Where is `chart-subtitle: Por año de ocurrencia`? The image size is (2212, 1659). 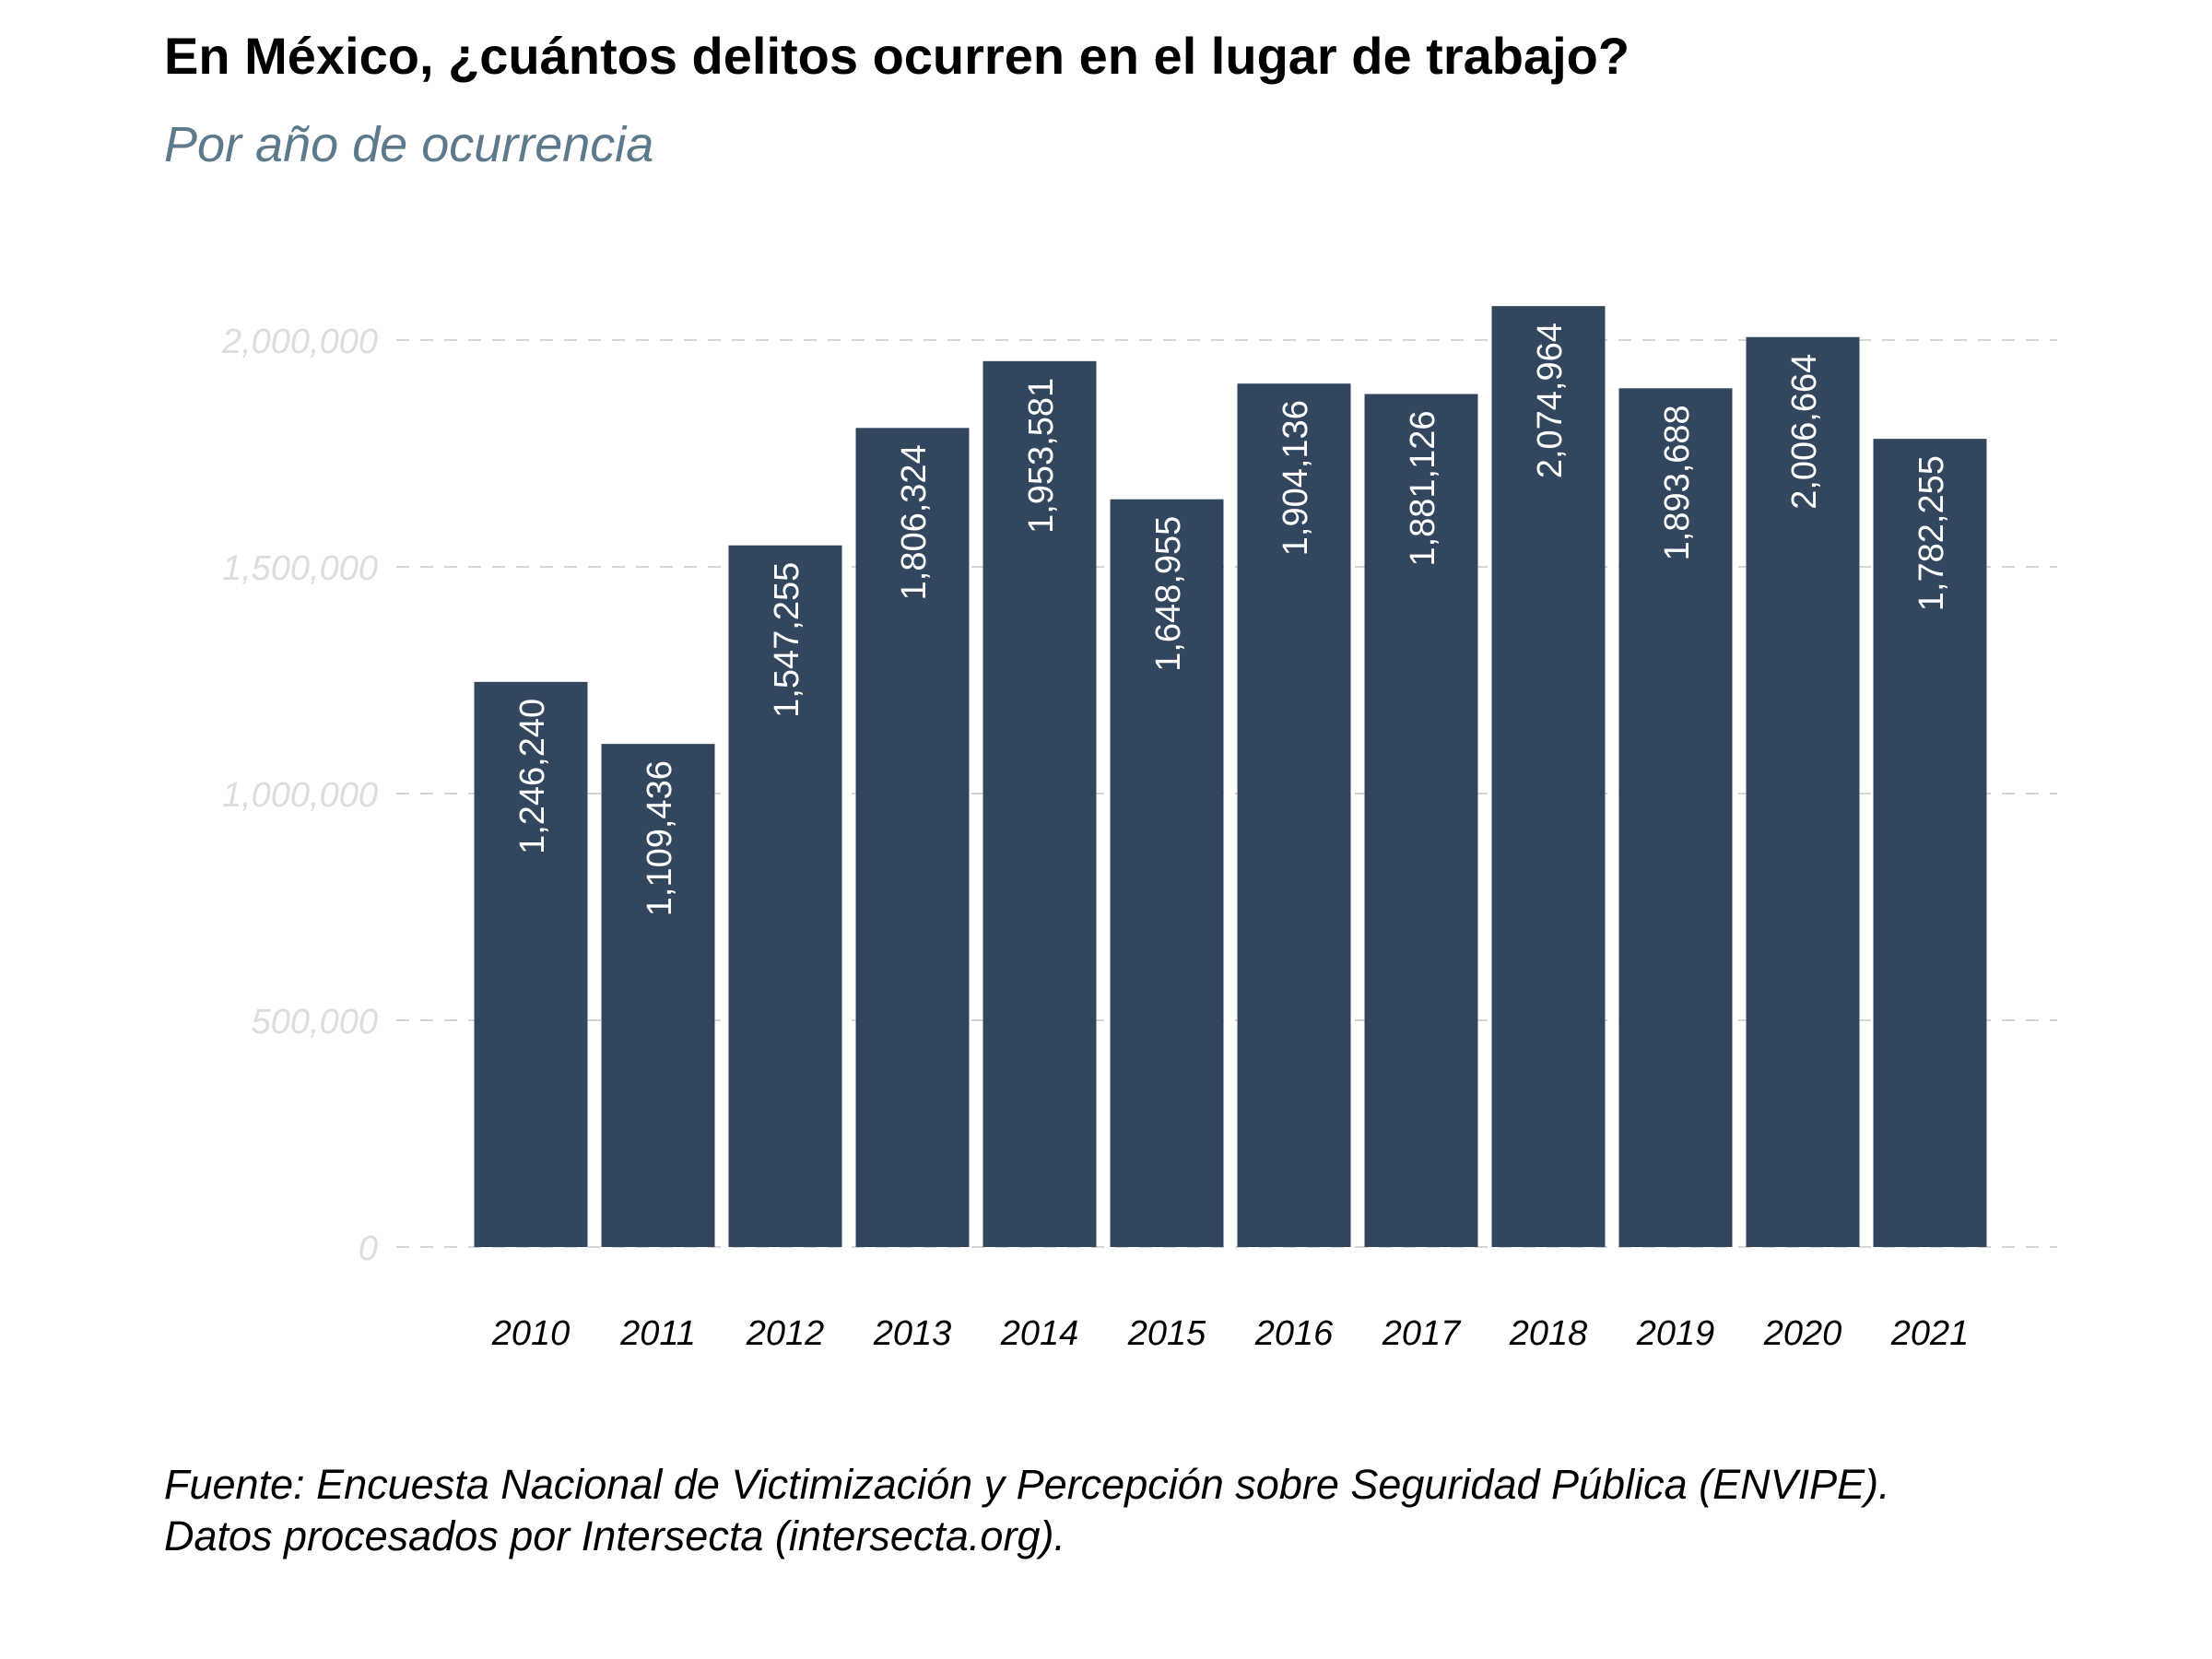
chart-subtitle: Por año de ocurrencia is located at coordinates (409, 144).